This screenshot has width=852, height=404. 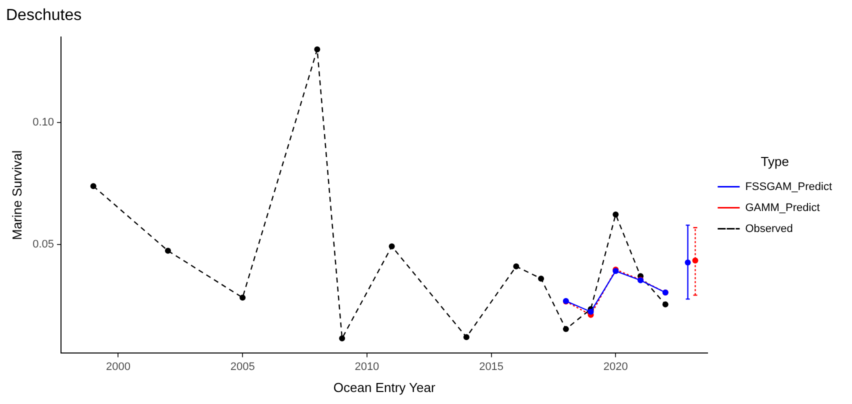 What do you see at coordinates (43, 244) in the screenshot?
I see `y-tick-label: 0.05` at bounding box center [43, 244].